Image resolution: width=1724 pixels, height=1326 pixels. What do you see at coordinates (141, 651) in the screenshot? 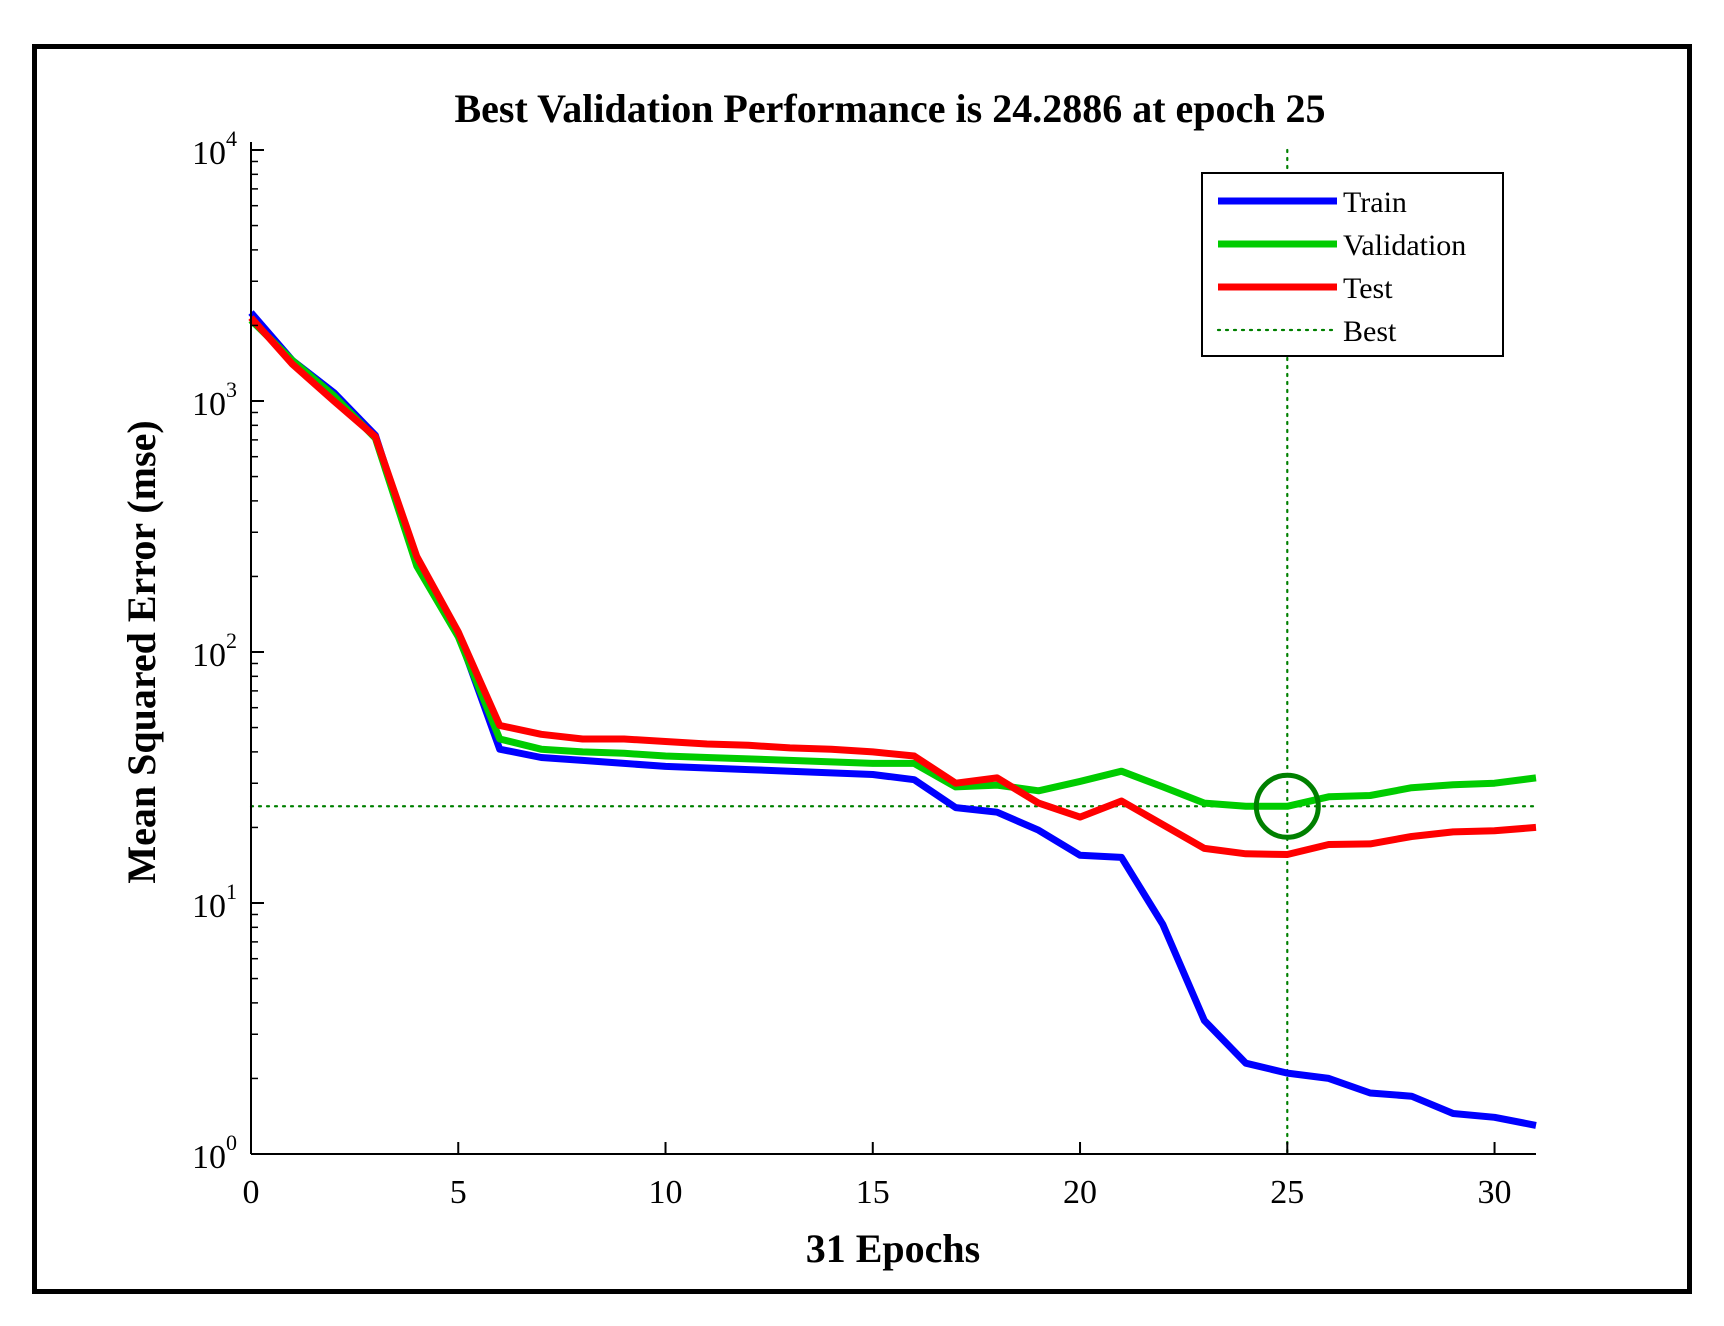
I see `y-axis-label: Mean Squared Error (mse)` at bounding box center [141, 651].